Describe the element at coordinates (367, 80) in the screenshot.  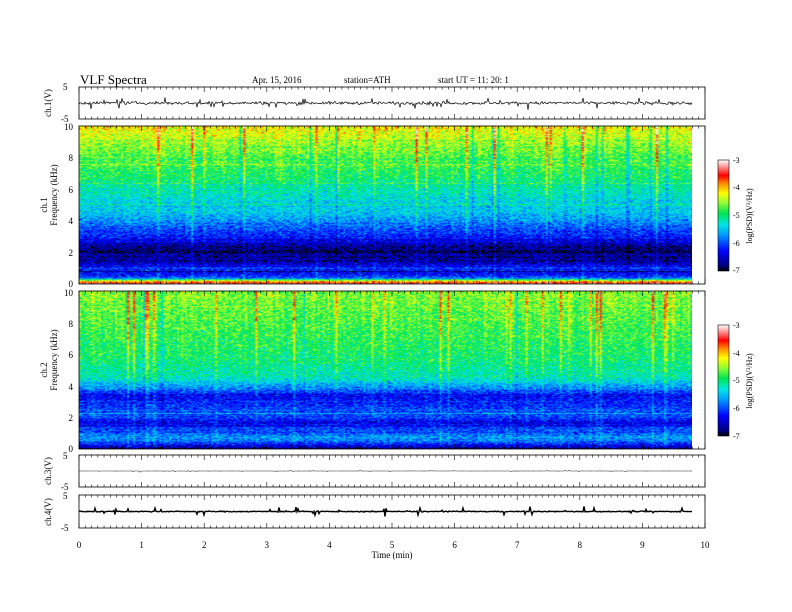
I see `station-label: station=ATH` at that location.